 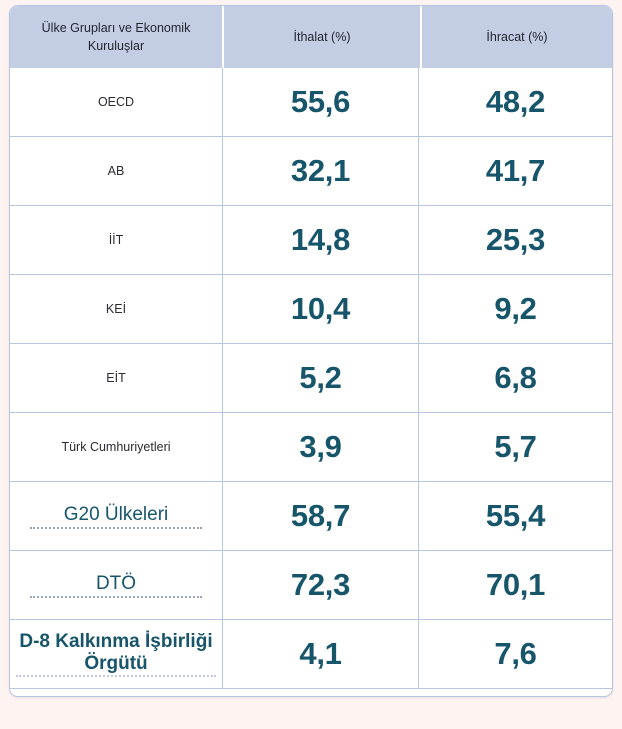 I want to click on table-footer-empty-row, so click(x=311, y=692).